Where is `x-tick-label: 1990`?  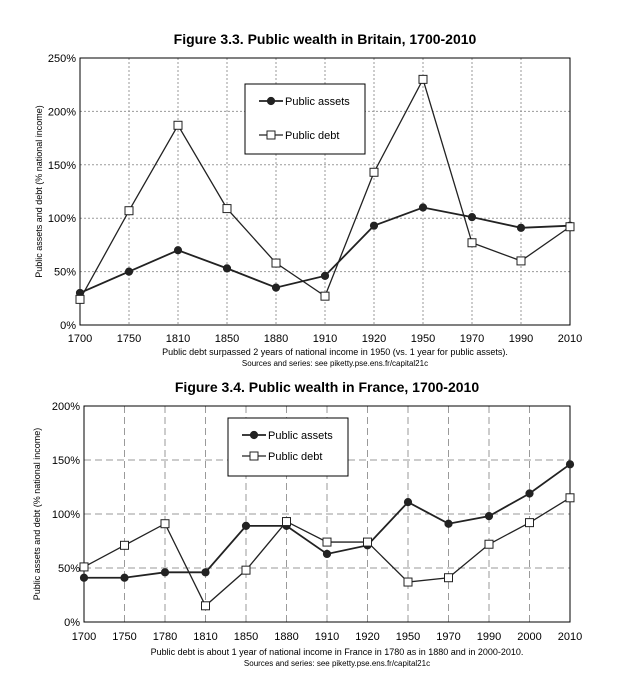 x-tick-label: 1990 is located at coordinates (489, 637).